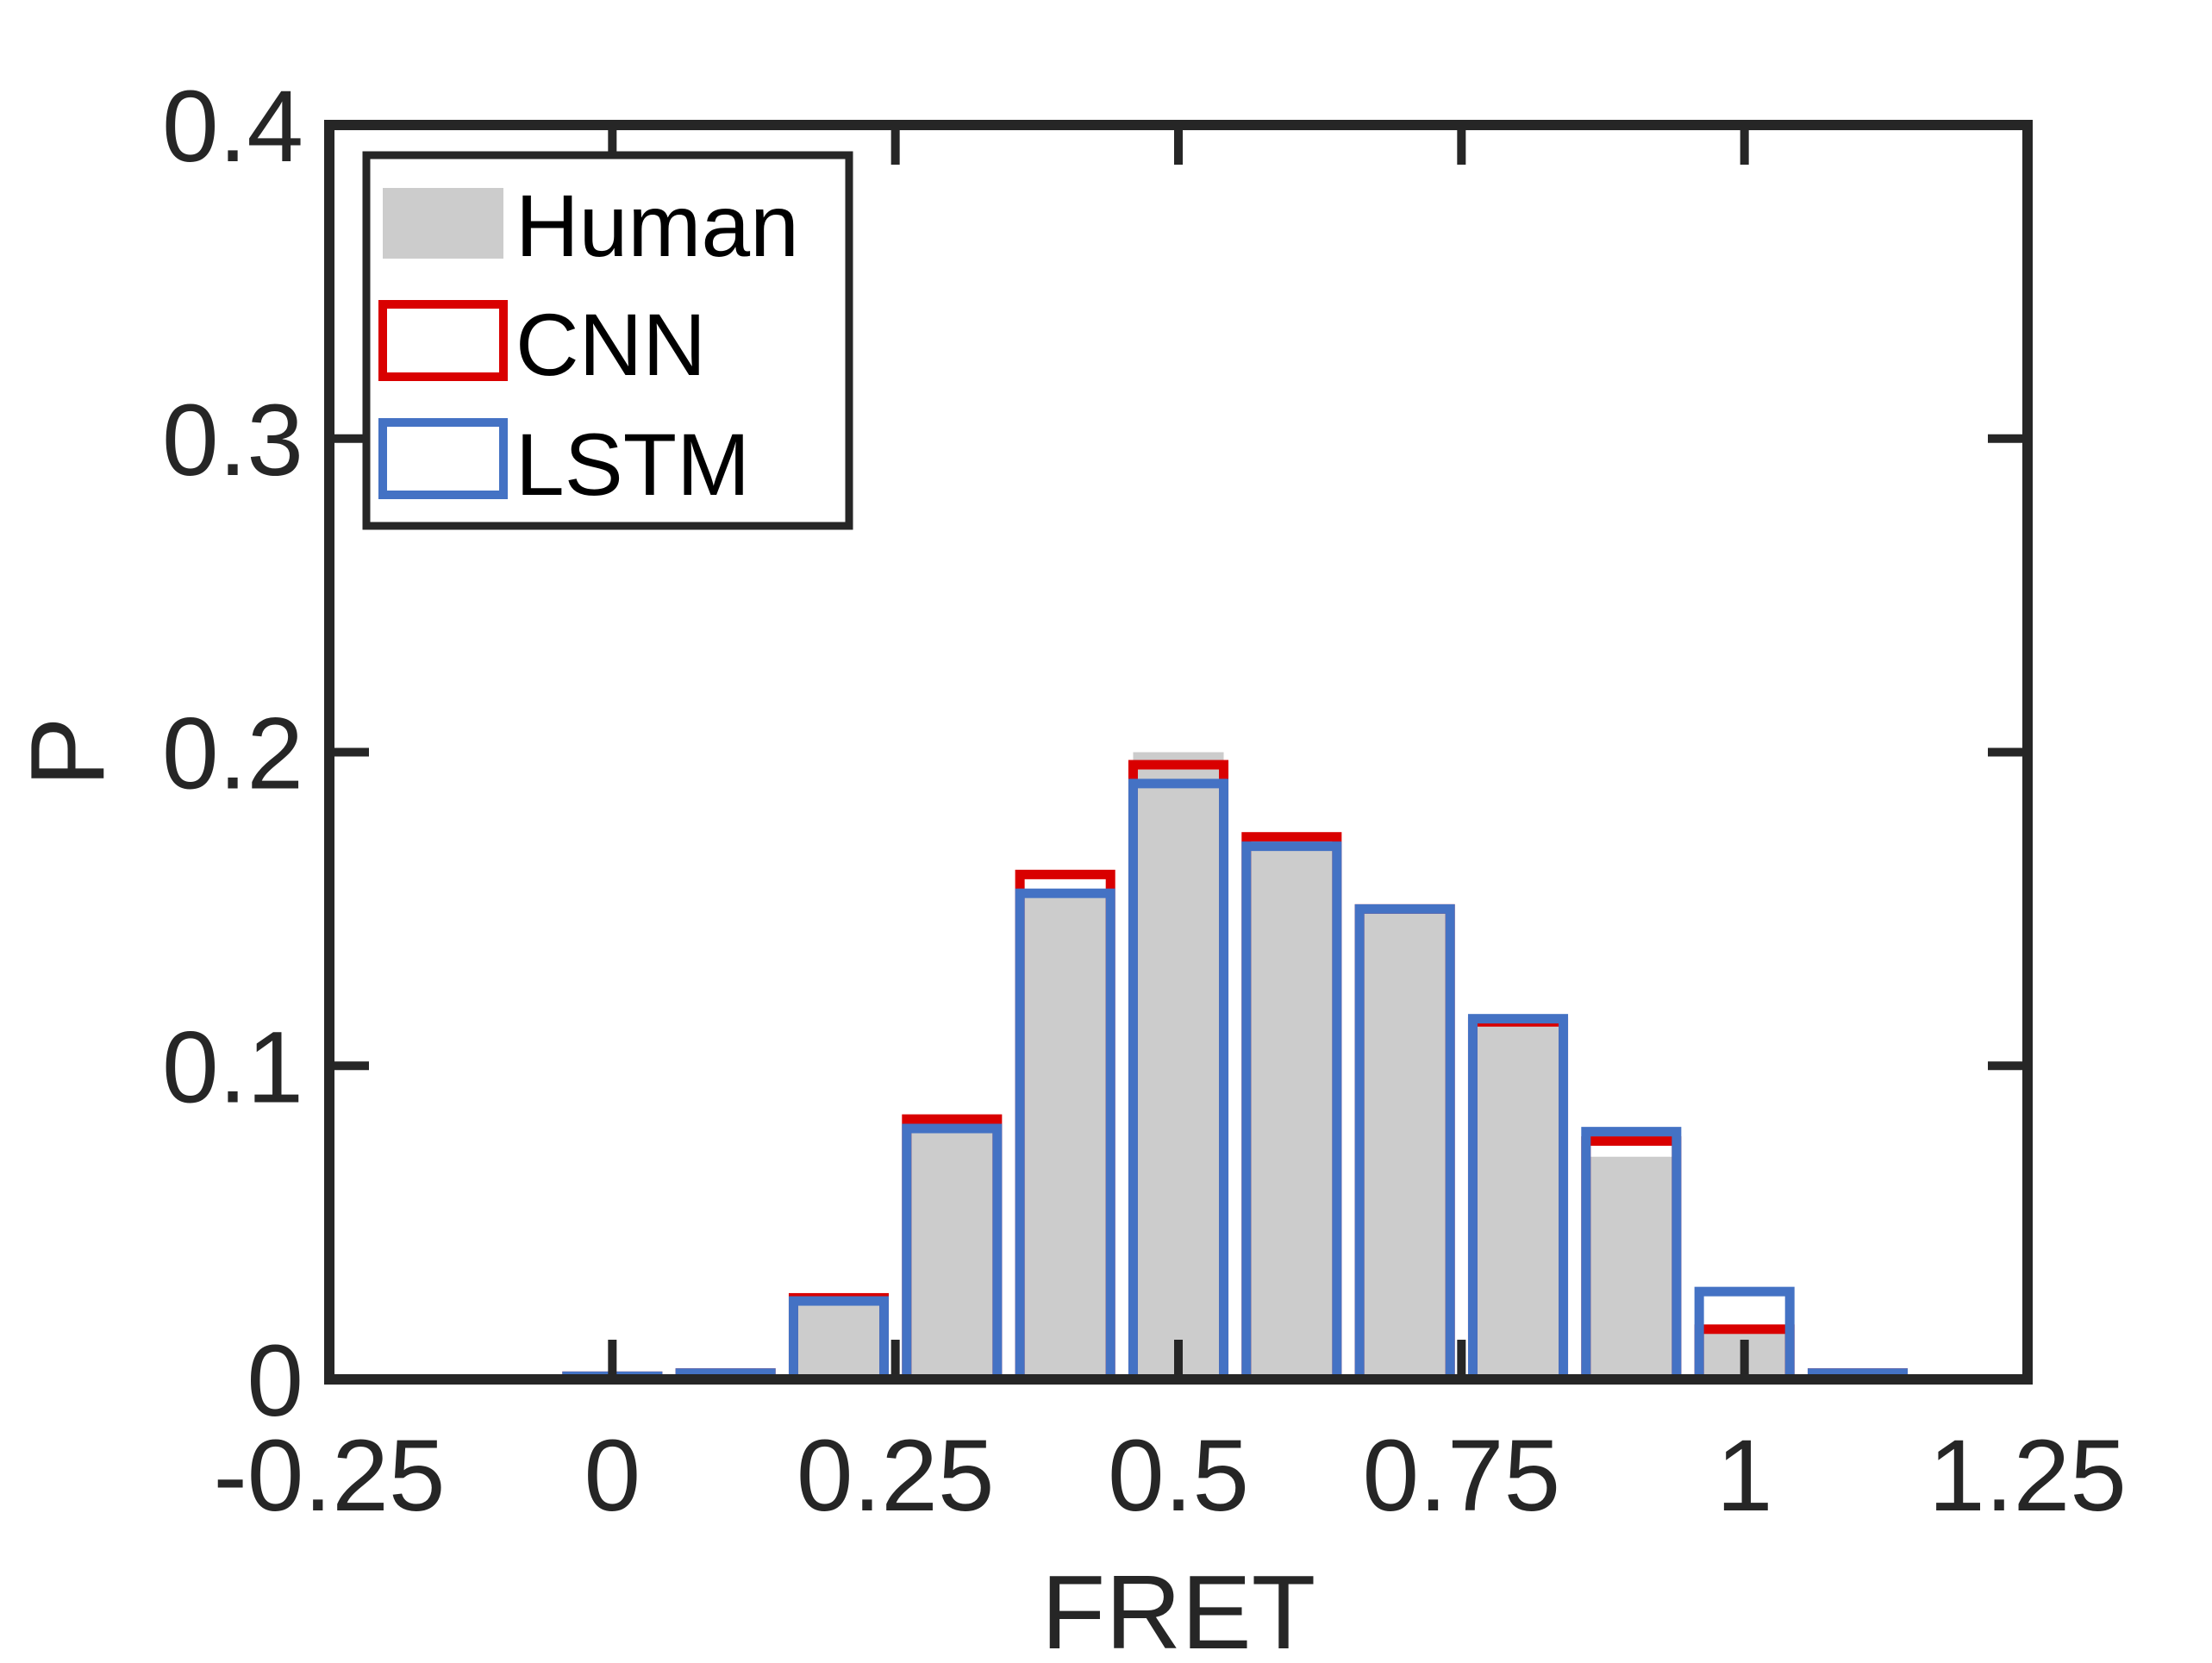 The height and width of the screenshot is (1663, 2212). What do you see at coordinates (1461, 1476) in the screenshot?
I see `x-tick-label: 0.75` at bounding box center [1461, 1476].